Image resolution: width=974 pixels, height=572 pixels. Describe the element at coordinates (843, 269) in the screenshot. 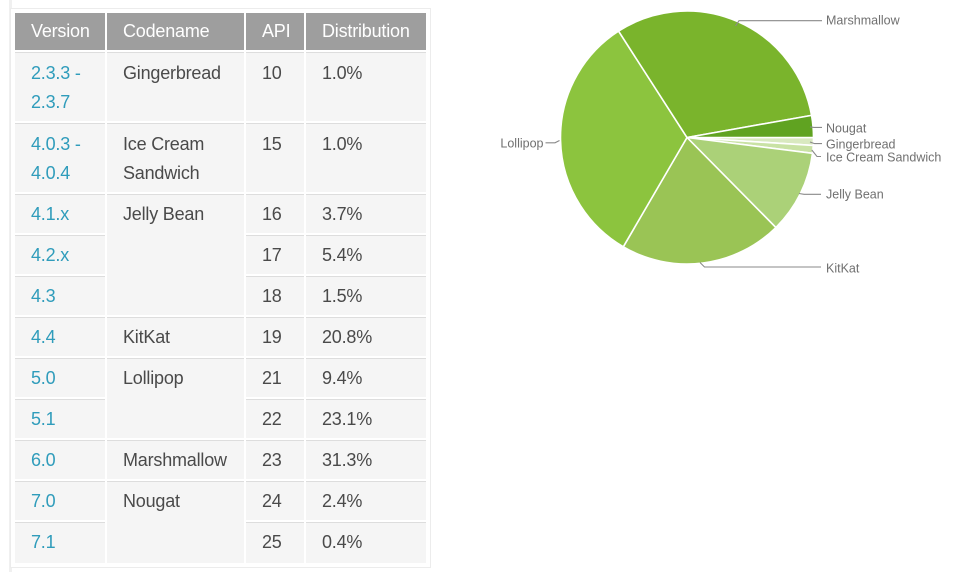

I see `svg-text: KitKat` at that location.